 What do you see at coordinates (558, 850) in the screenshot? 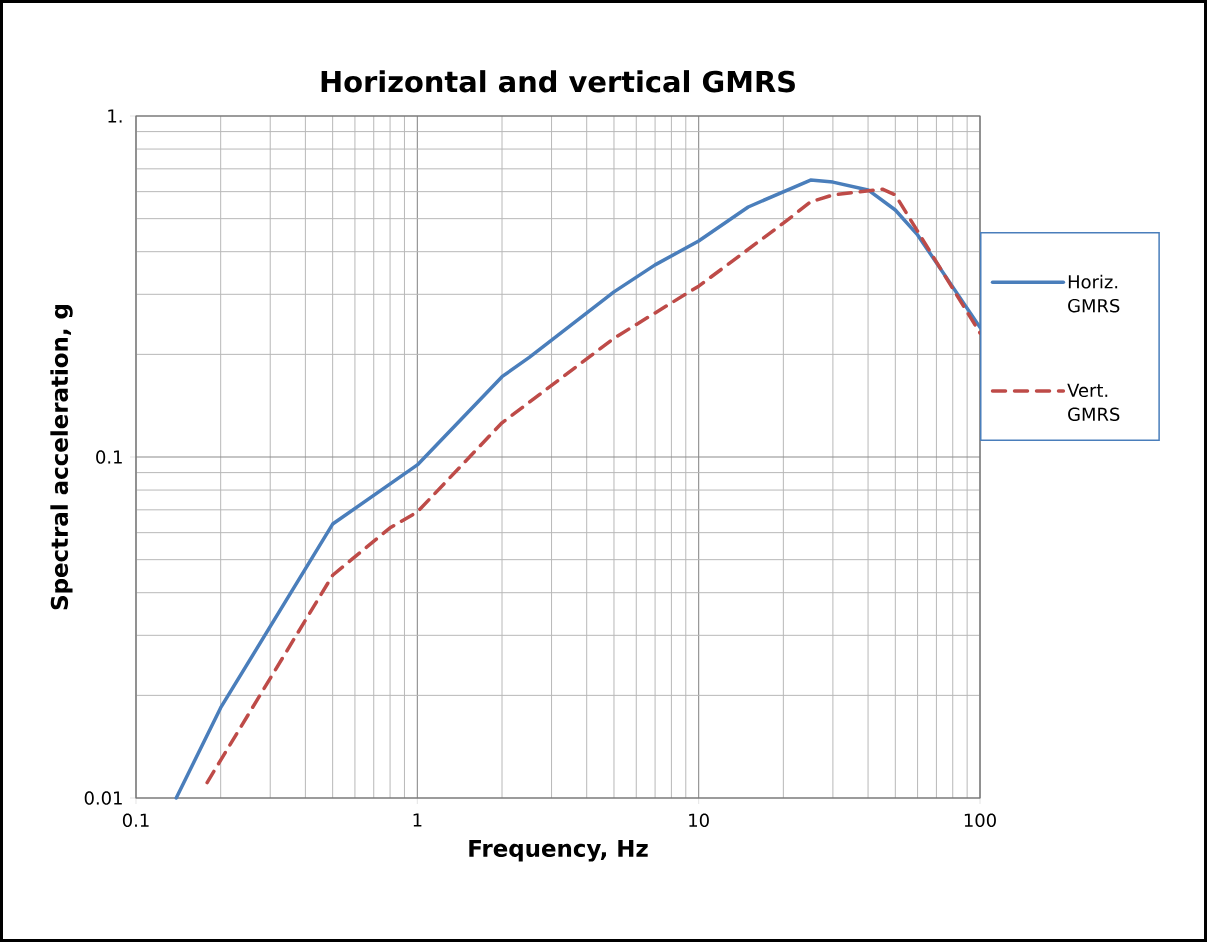
I see `x-axis-title: Frequency, Hz` at bounding box center [558, 850].